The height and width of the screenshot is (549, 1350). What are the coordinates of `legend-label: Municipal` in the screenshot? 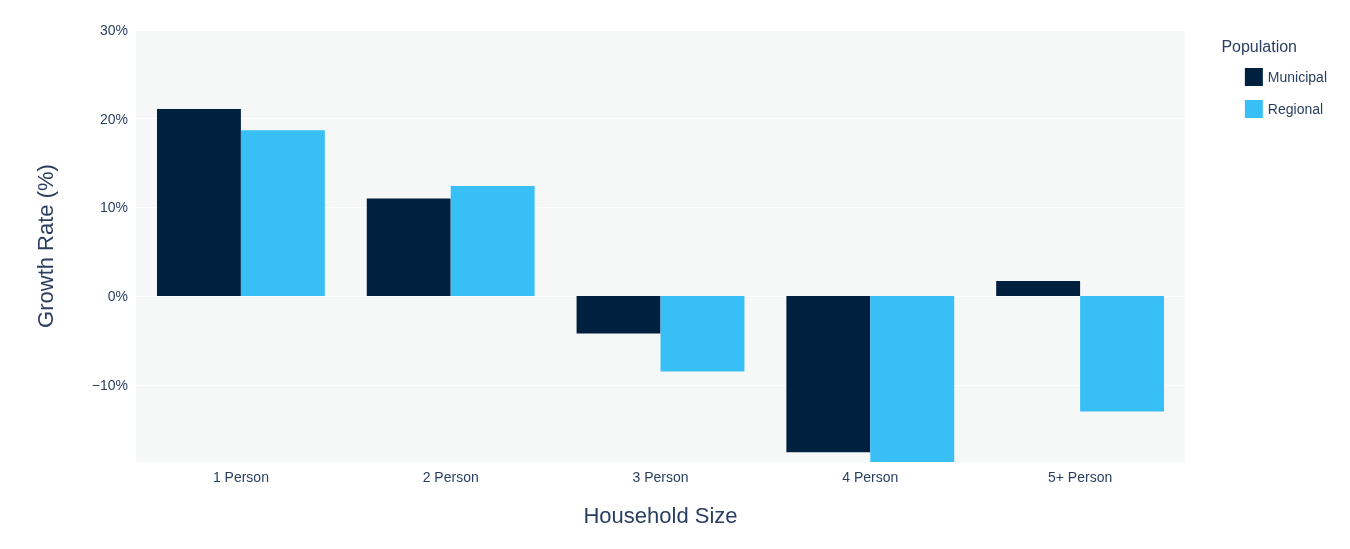 It's located at (1297, 77).